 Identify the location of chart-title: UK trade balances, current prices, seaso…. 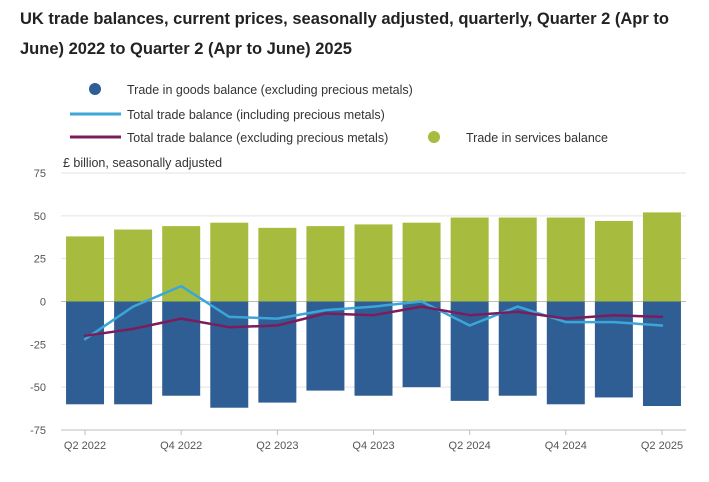
(344, 34).